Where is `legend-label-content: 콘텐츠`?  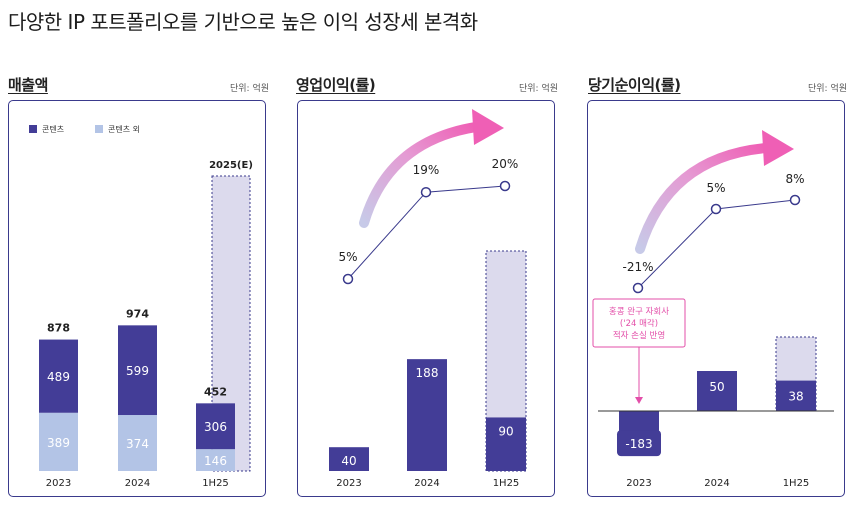 legend-label-content: 콘텐츠 is located at coordinates (53, 129).